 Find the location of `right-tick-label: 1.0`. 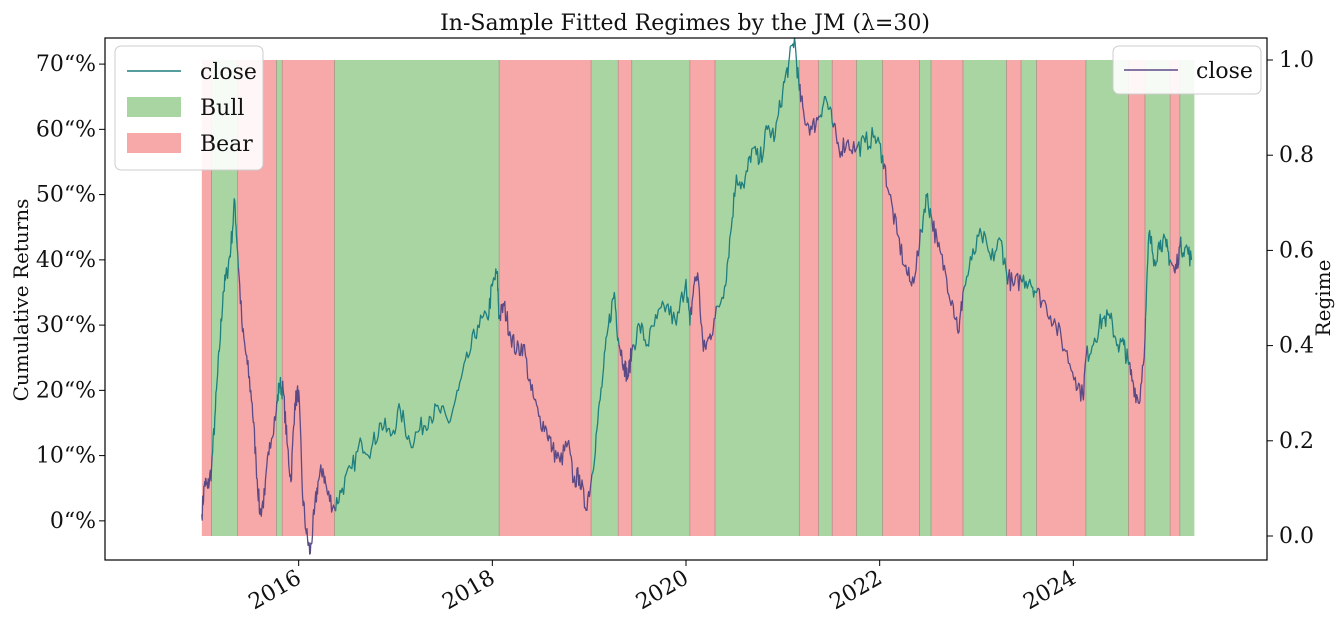

right-tick-label: 1.0 is located at coordinates (1296, 60).